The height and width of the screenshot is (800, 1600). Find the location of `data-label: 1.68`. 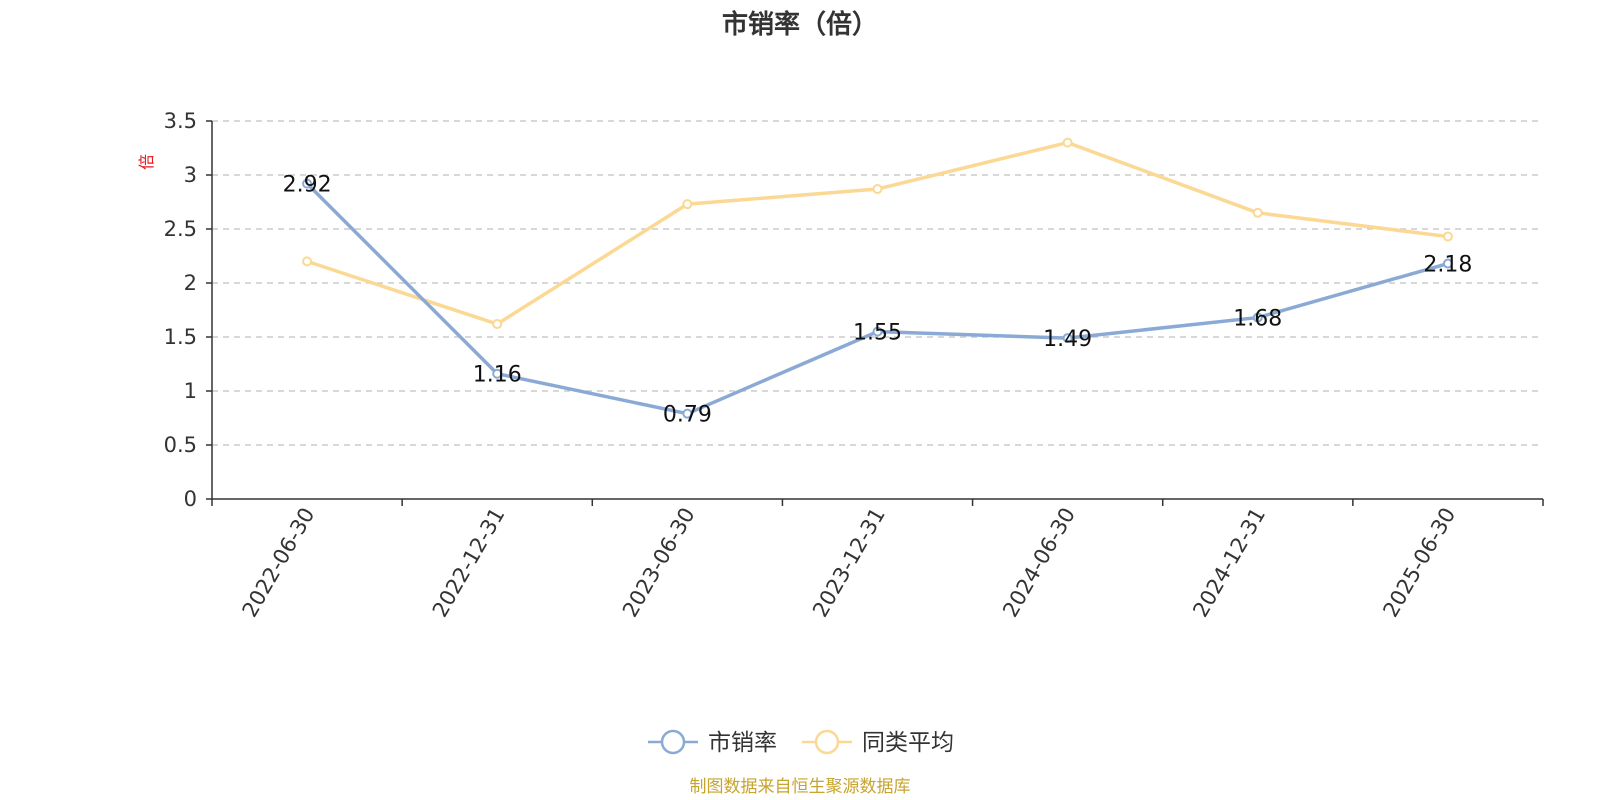

data-label: 1.68 is located at coordinates (1257, 319).